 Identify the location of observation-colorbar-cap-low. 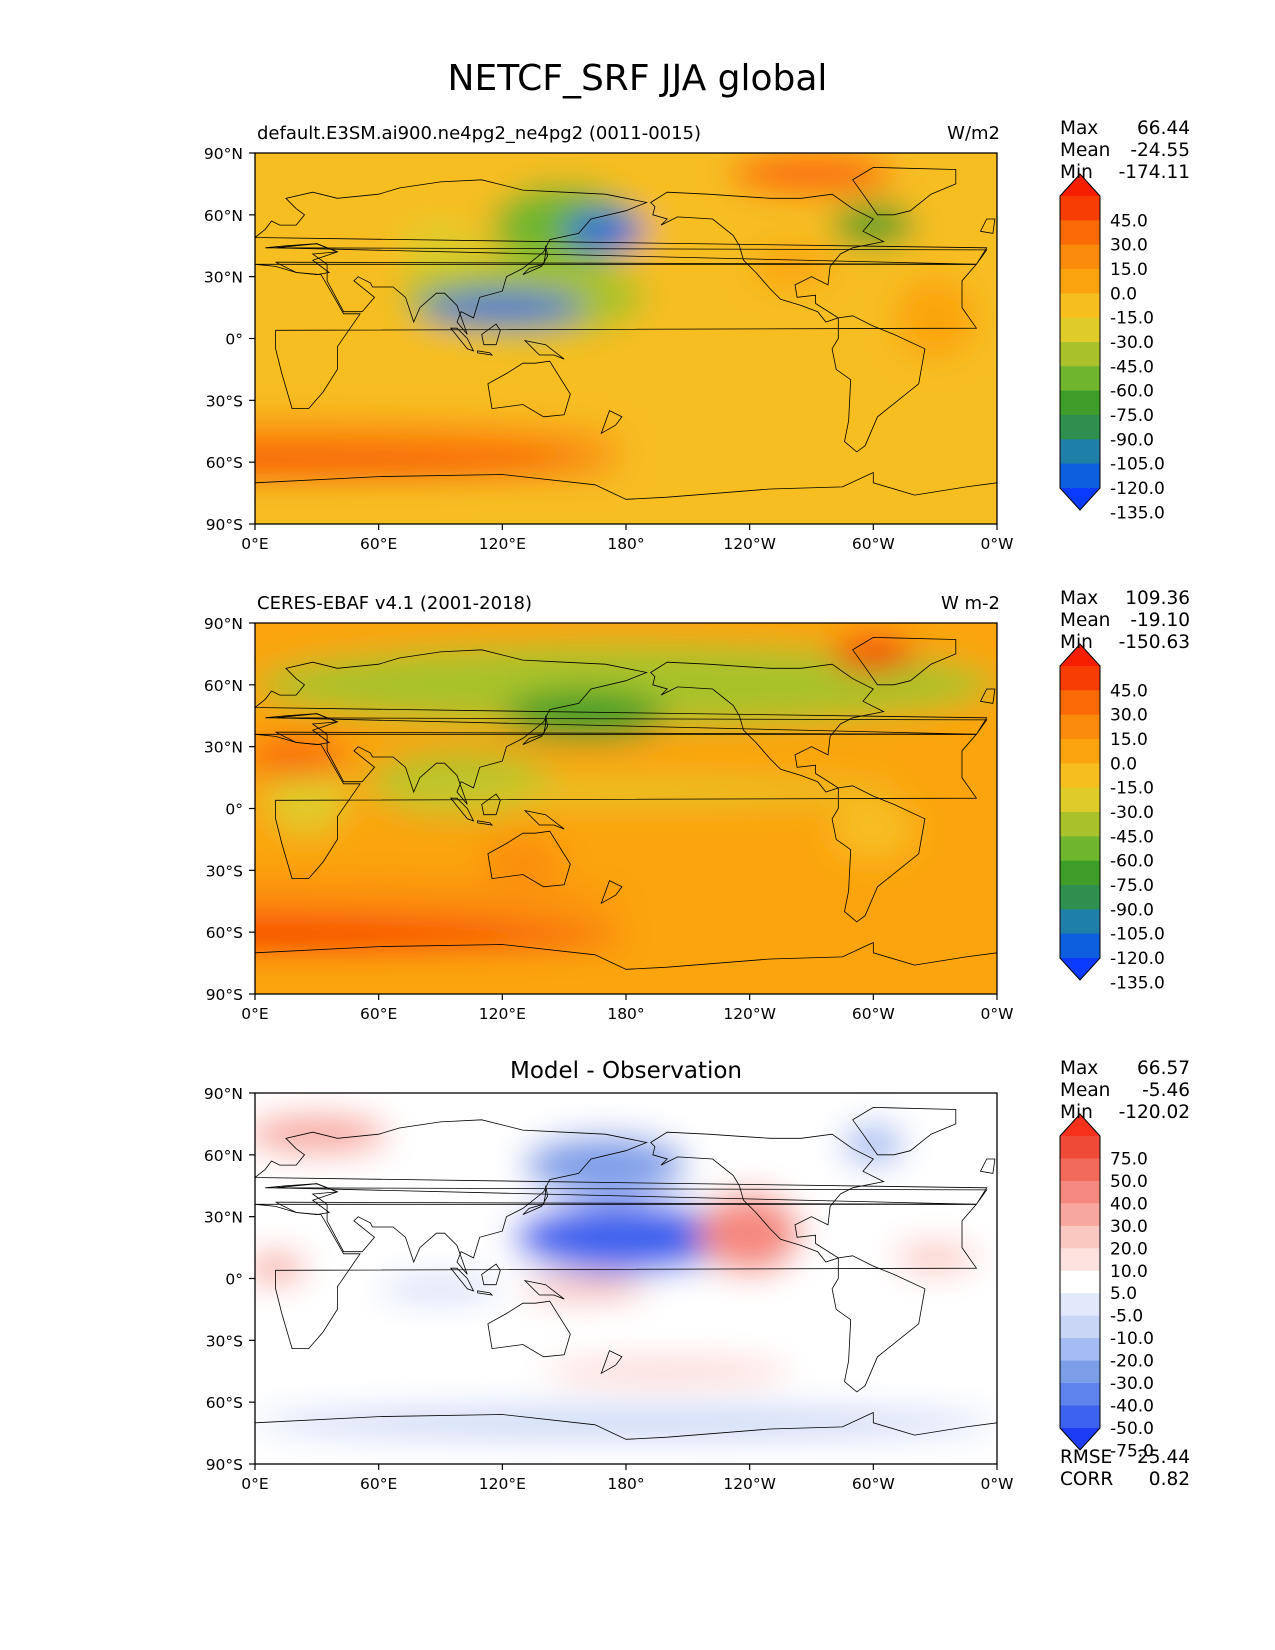
(1080, 969).